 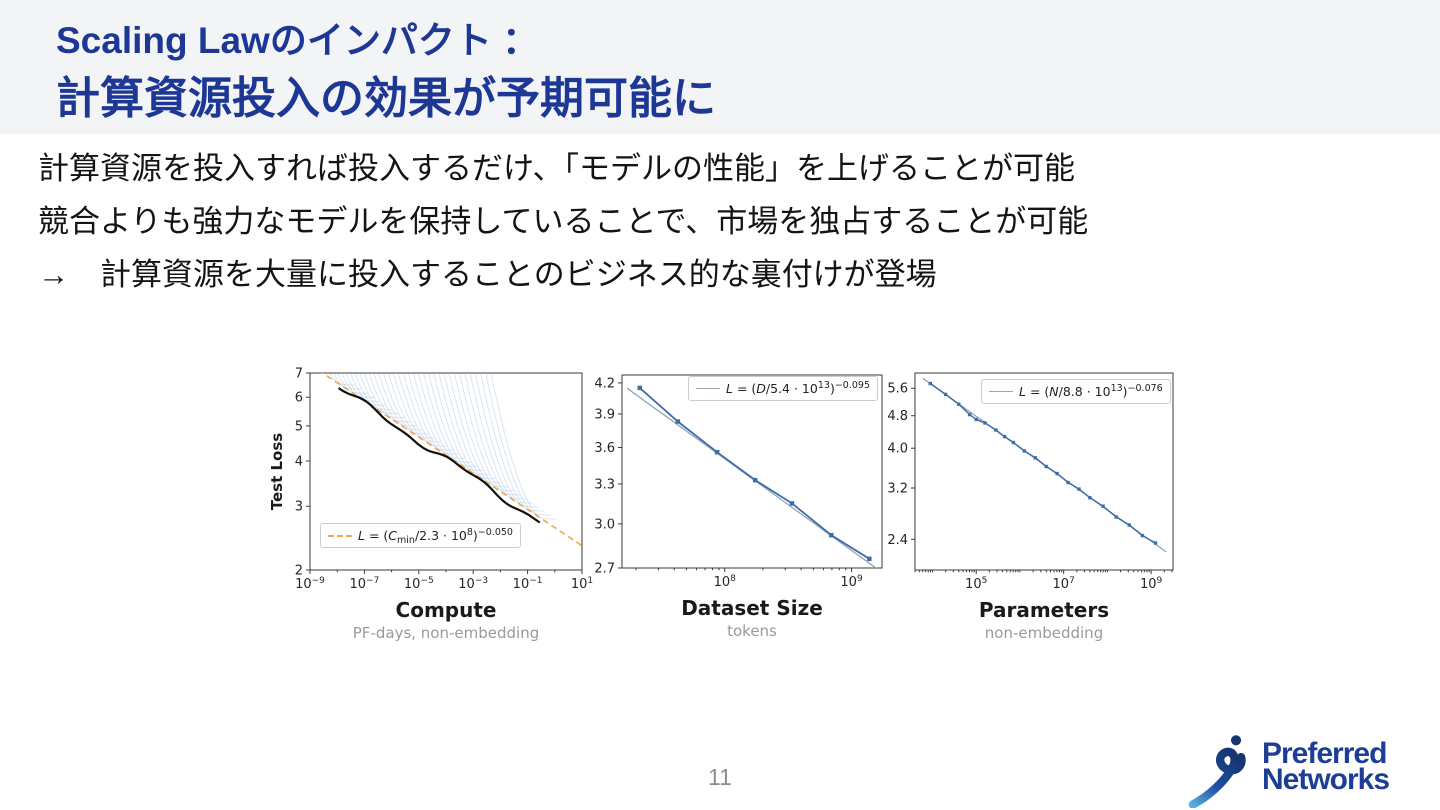 What do you see at coordinates (1044, 633) in the screenshot?
I see `svg-text: non-embedding` at bounding box center [1044, 633].